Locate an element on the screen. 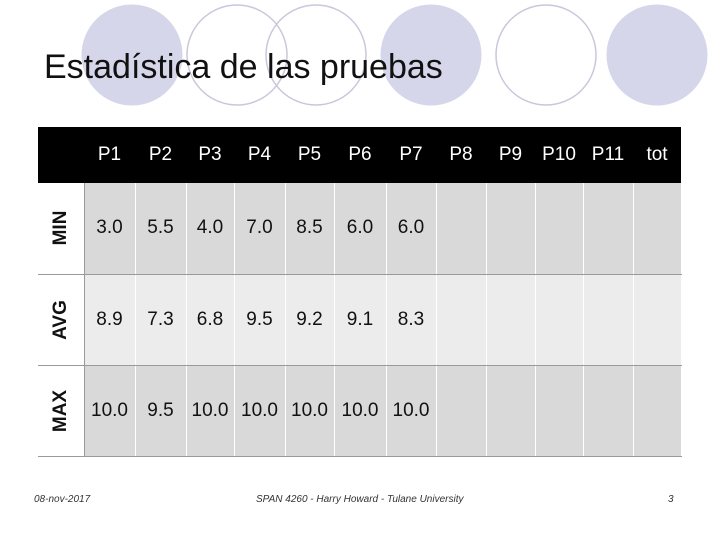 This screenshot has height=540, width=720. column-header: P2 is located at coordinates (160, 155).